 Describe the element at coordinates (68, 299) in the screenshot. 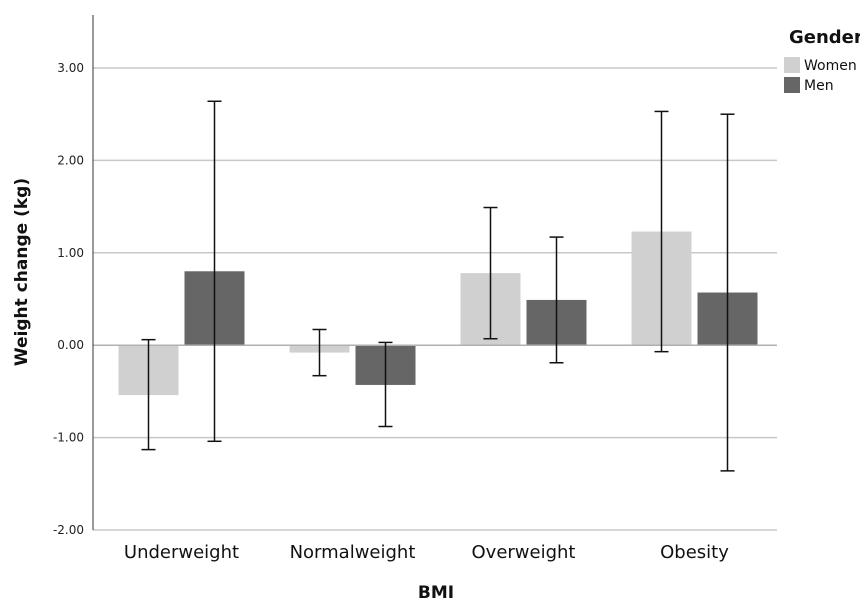

I see `y-tick-labels: -2.00 -1.00 0.00 1.00 2.00 3.00` at that location.